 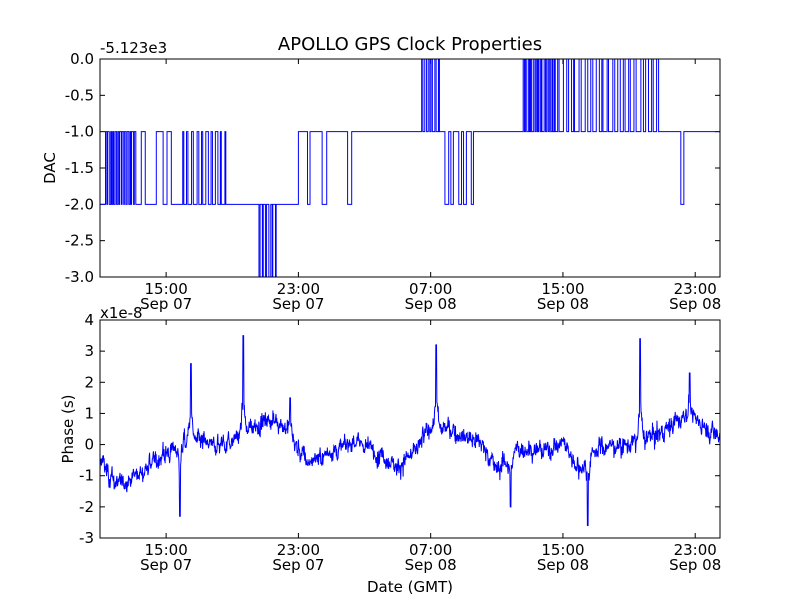 I want to click on phase-ytick-label: 0, so click(x=89, y=445).